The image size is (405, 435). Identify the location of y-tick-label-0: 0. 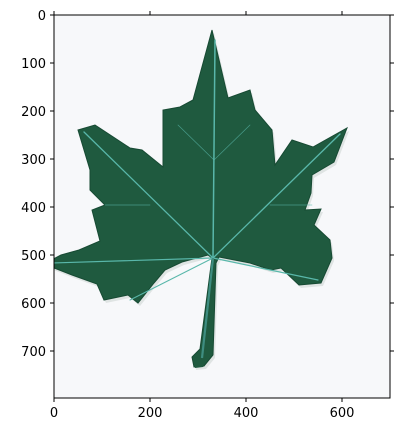
(42, 16).